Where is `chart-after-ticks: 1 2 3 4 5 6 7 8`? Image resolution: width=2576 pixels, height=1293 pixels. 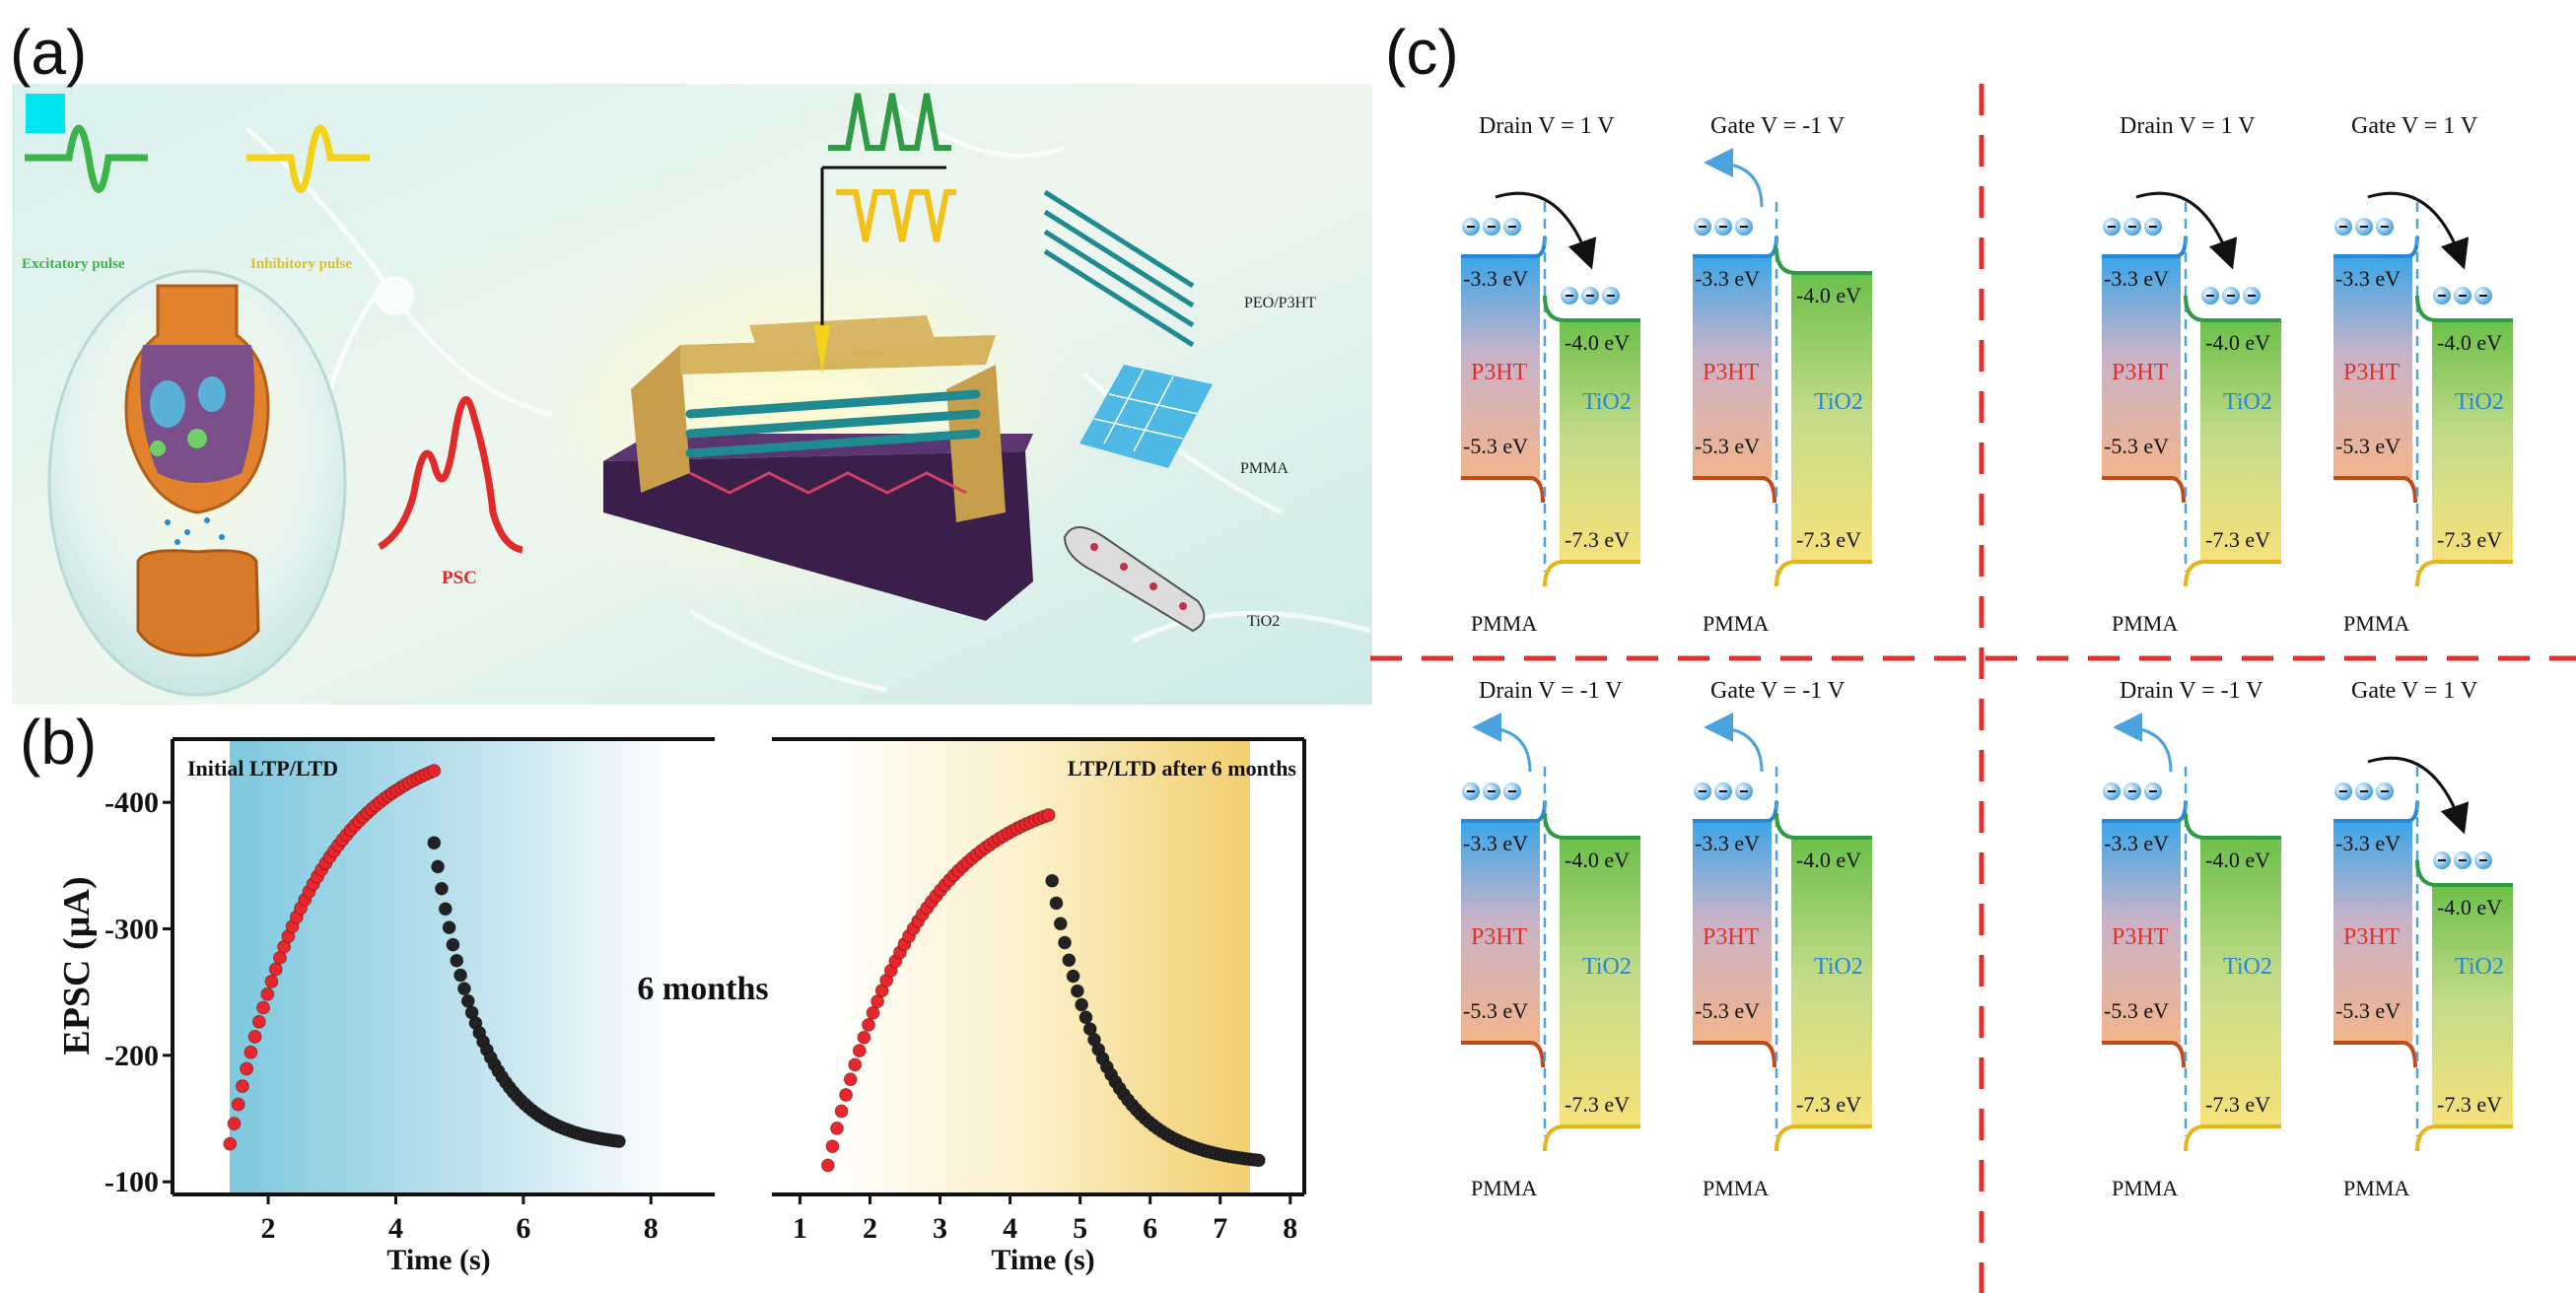 chart-after-ticks: 1 2 3 4 5 6 7 8 is located at coordinates (1045, 1219).